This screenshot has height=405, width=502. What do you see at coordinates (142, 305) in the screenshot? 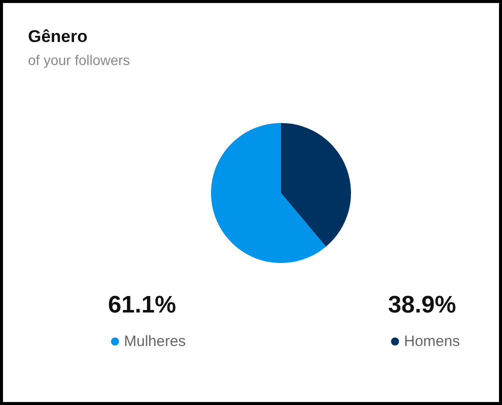
I see `data-label: 61.1%` at bounding box center [142, 305].